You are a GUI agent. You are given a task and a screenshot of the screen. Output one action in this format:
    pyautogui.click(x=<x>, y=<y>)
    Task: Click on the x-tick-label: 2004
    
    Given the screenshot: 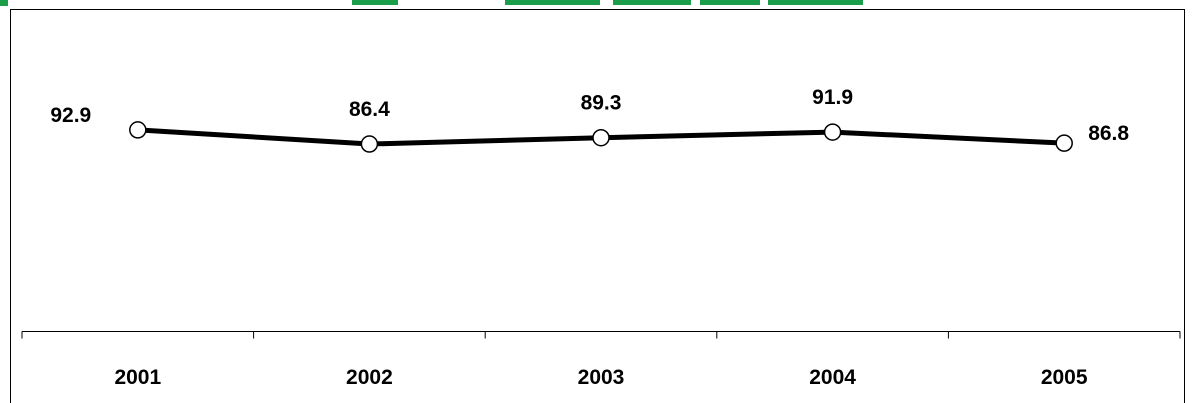 What is the action you would take?
    pyautogui.click(x=832, y=377)
    